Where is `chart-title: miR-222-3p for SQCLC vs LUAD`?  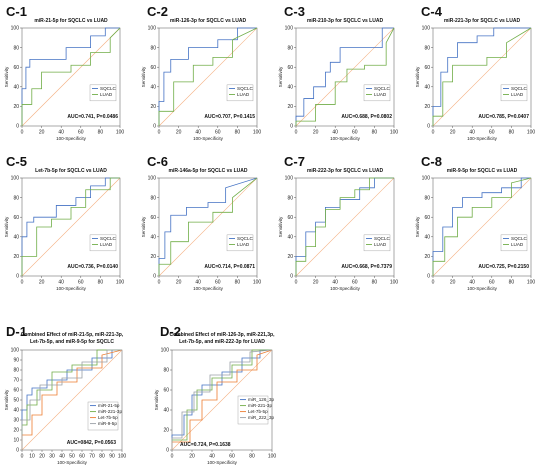
chart-title: miR-222-3p for SQCLC vs LUAD is located at coordinates (345, 171).